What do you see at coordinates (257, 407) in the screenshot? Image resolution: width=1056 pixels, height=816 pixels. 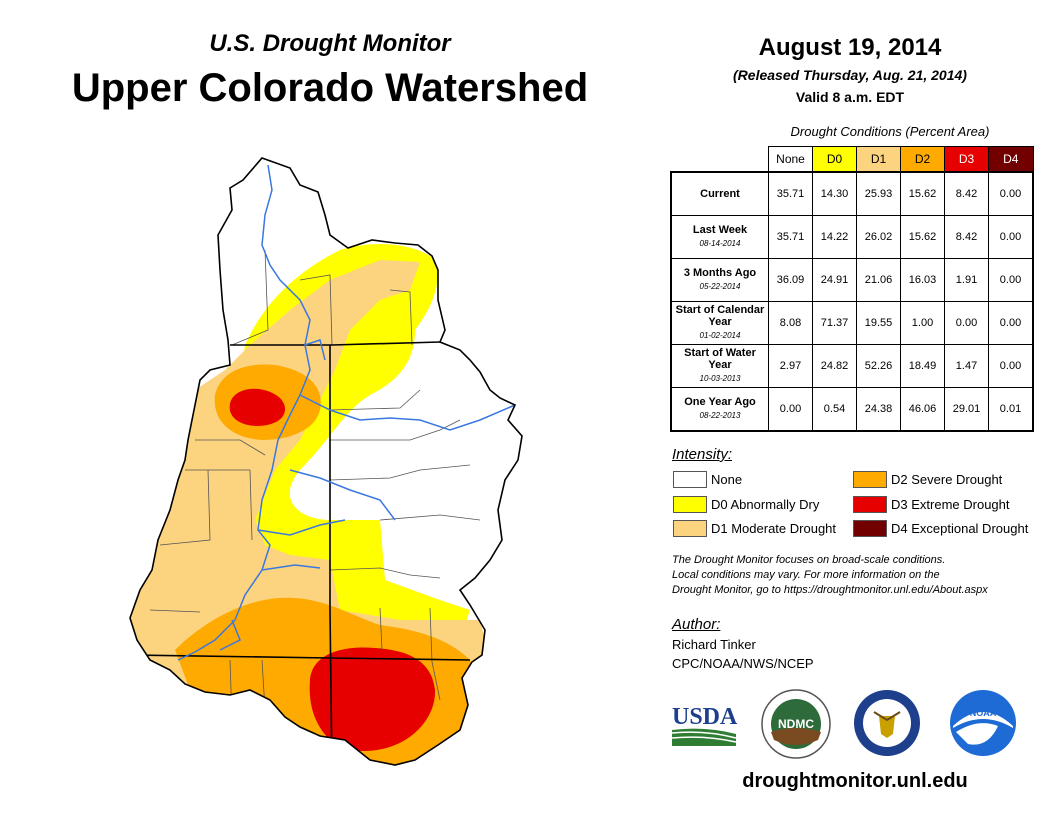 I see `d3-region-north` at bounding box center [257, 407].